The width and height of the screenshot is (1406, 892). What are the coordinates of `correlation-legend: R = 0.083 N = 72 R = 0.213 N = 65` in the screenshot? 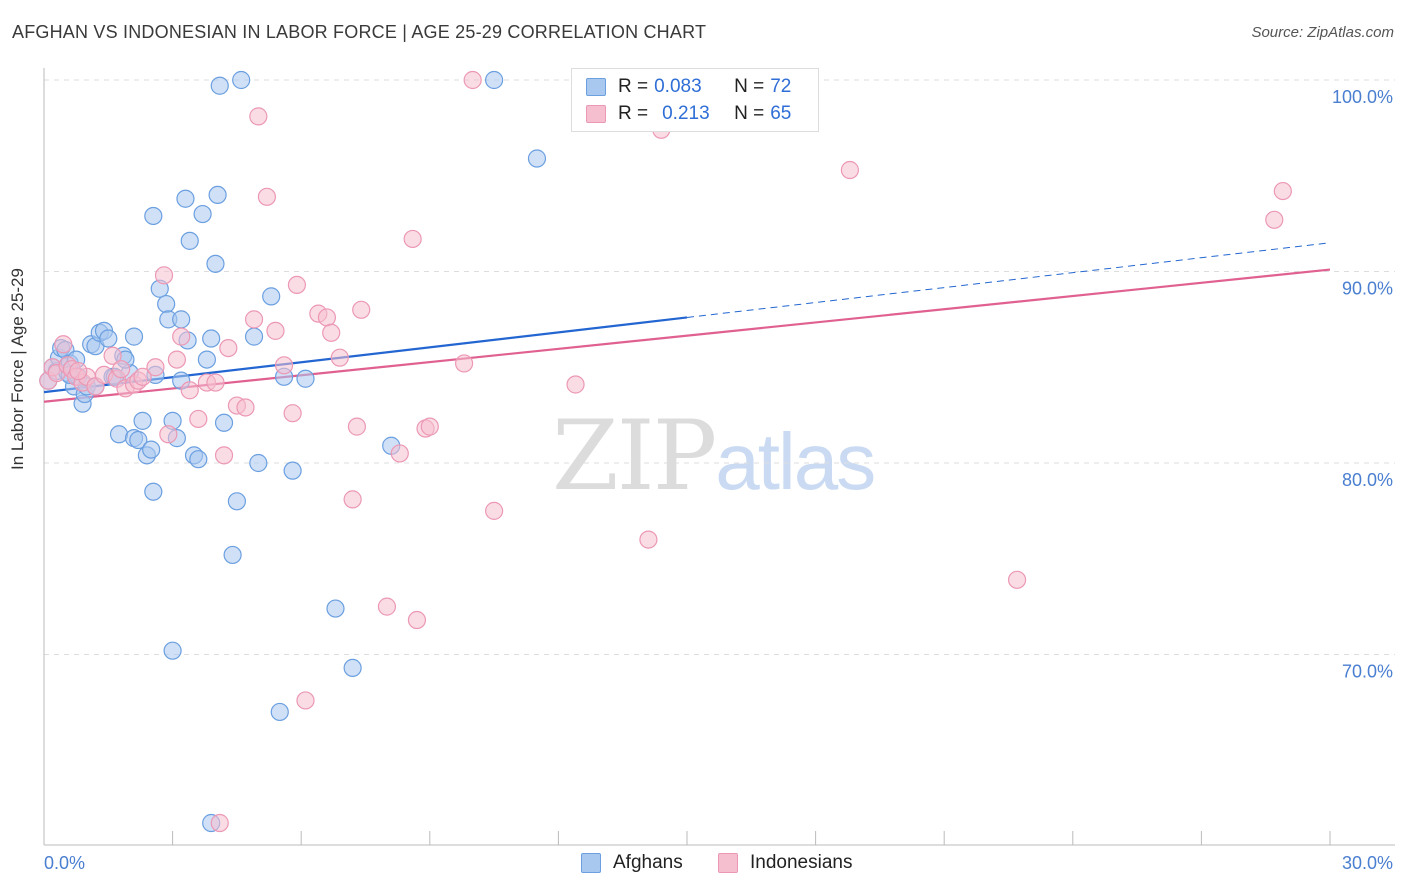 It's located at (695, 100).